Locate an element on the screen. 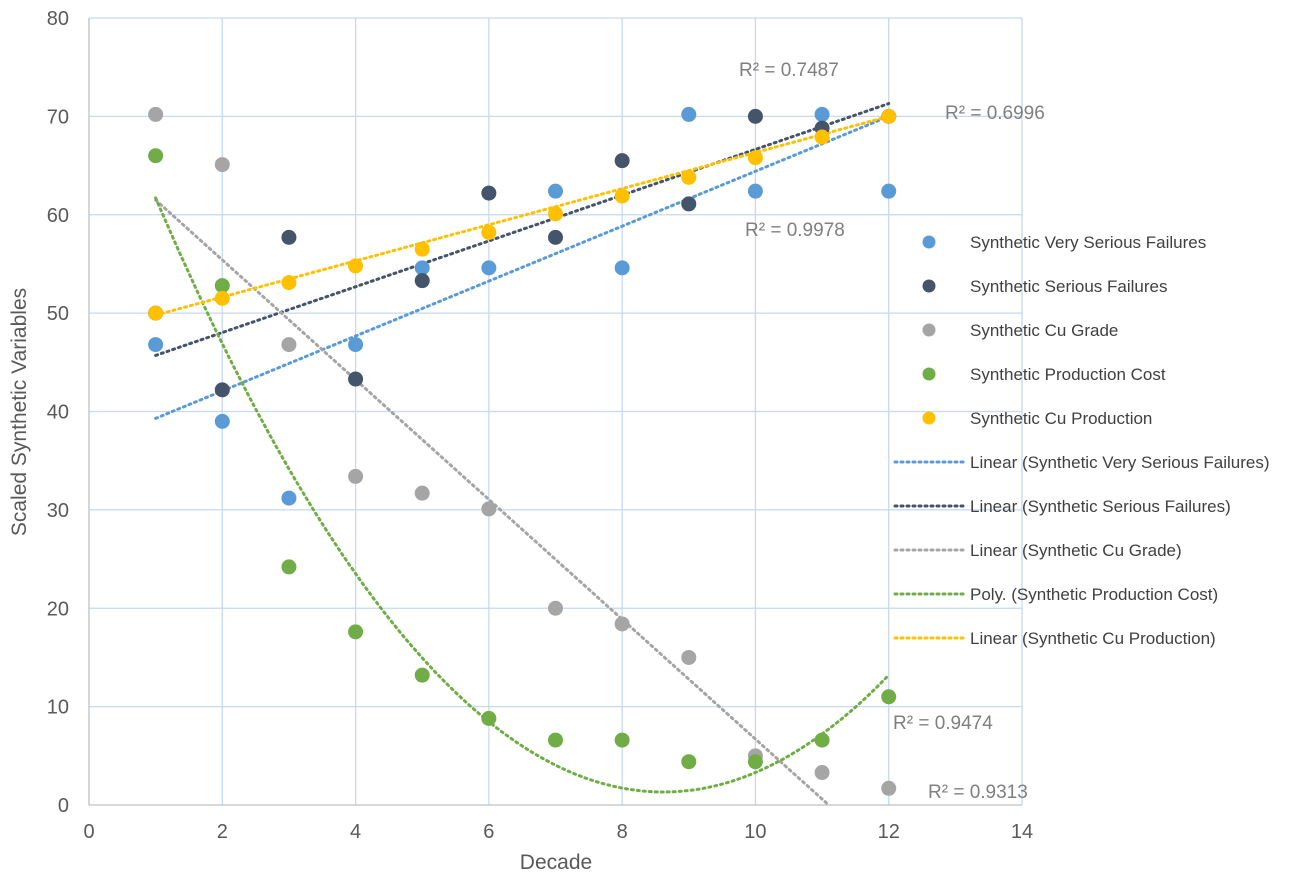  x-tick-label: 10 is located at coordinates (755, 832).